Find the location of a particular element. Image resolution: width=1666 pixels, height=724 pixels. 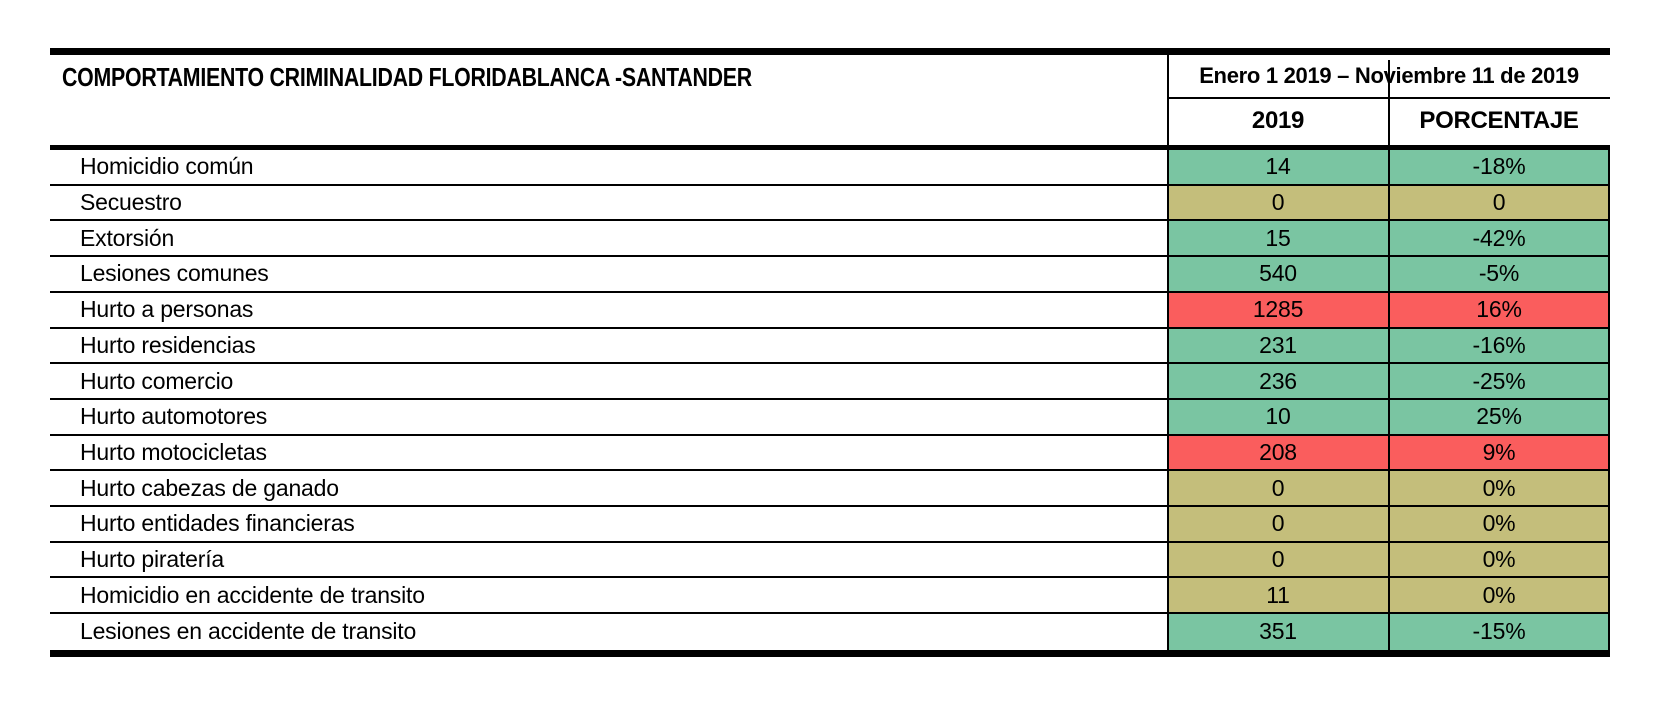

crime-label: Lesiones comunes is located at coordinates (609, 274).